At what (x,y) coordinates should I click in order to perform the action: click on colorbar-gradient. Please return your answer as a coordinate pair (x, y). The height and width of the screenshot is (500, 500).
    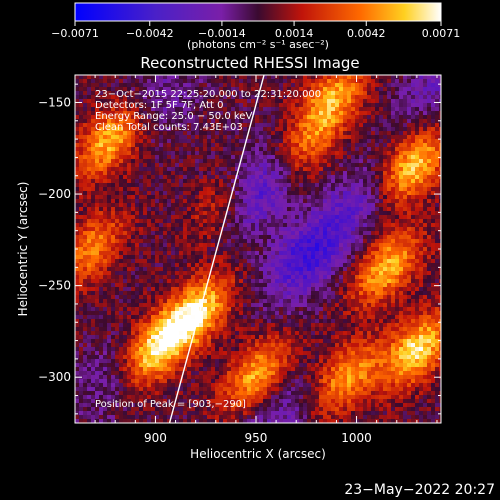
    Looking at the image, I should click on (258, 12).